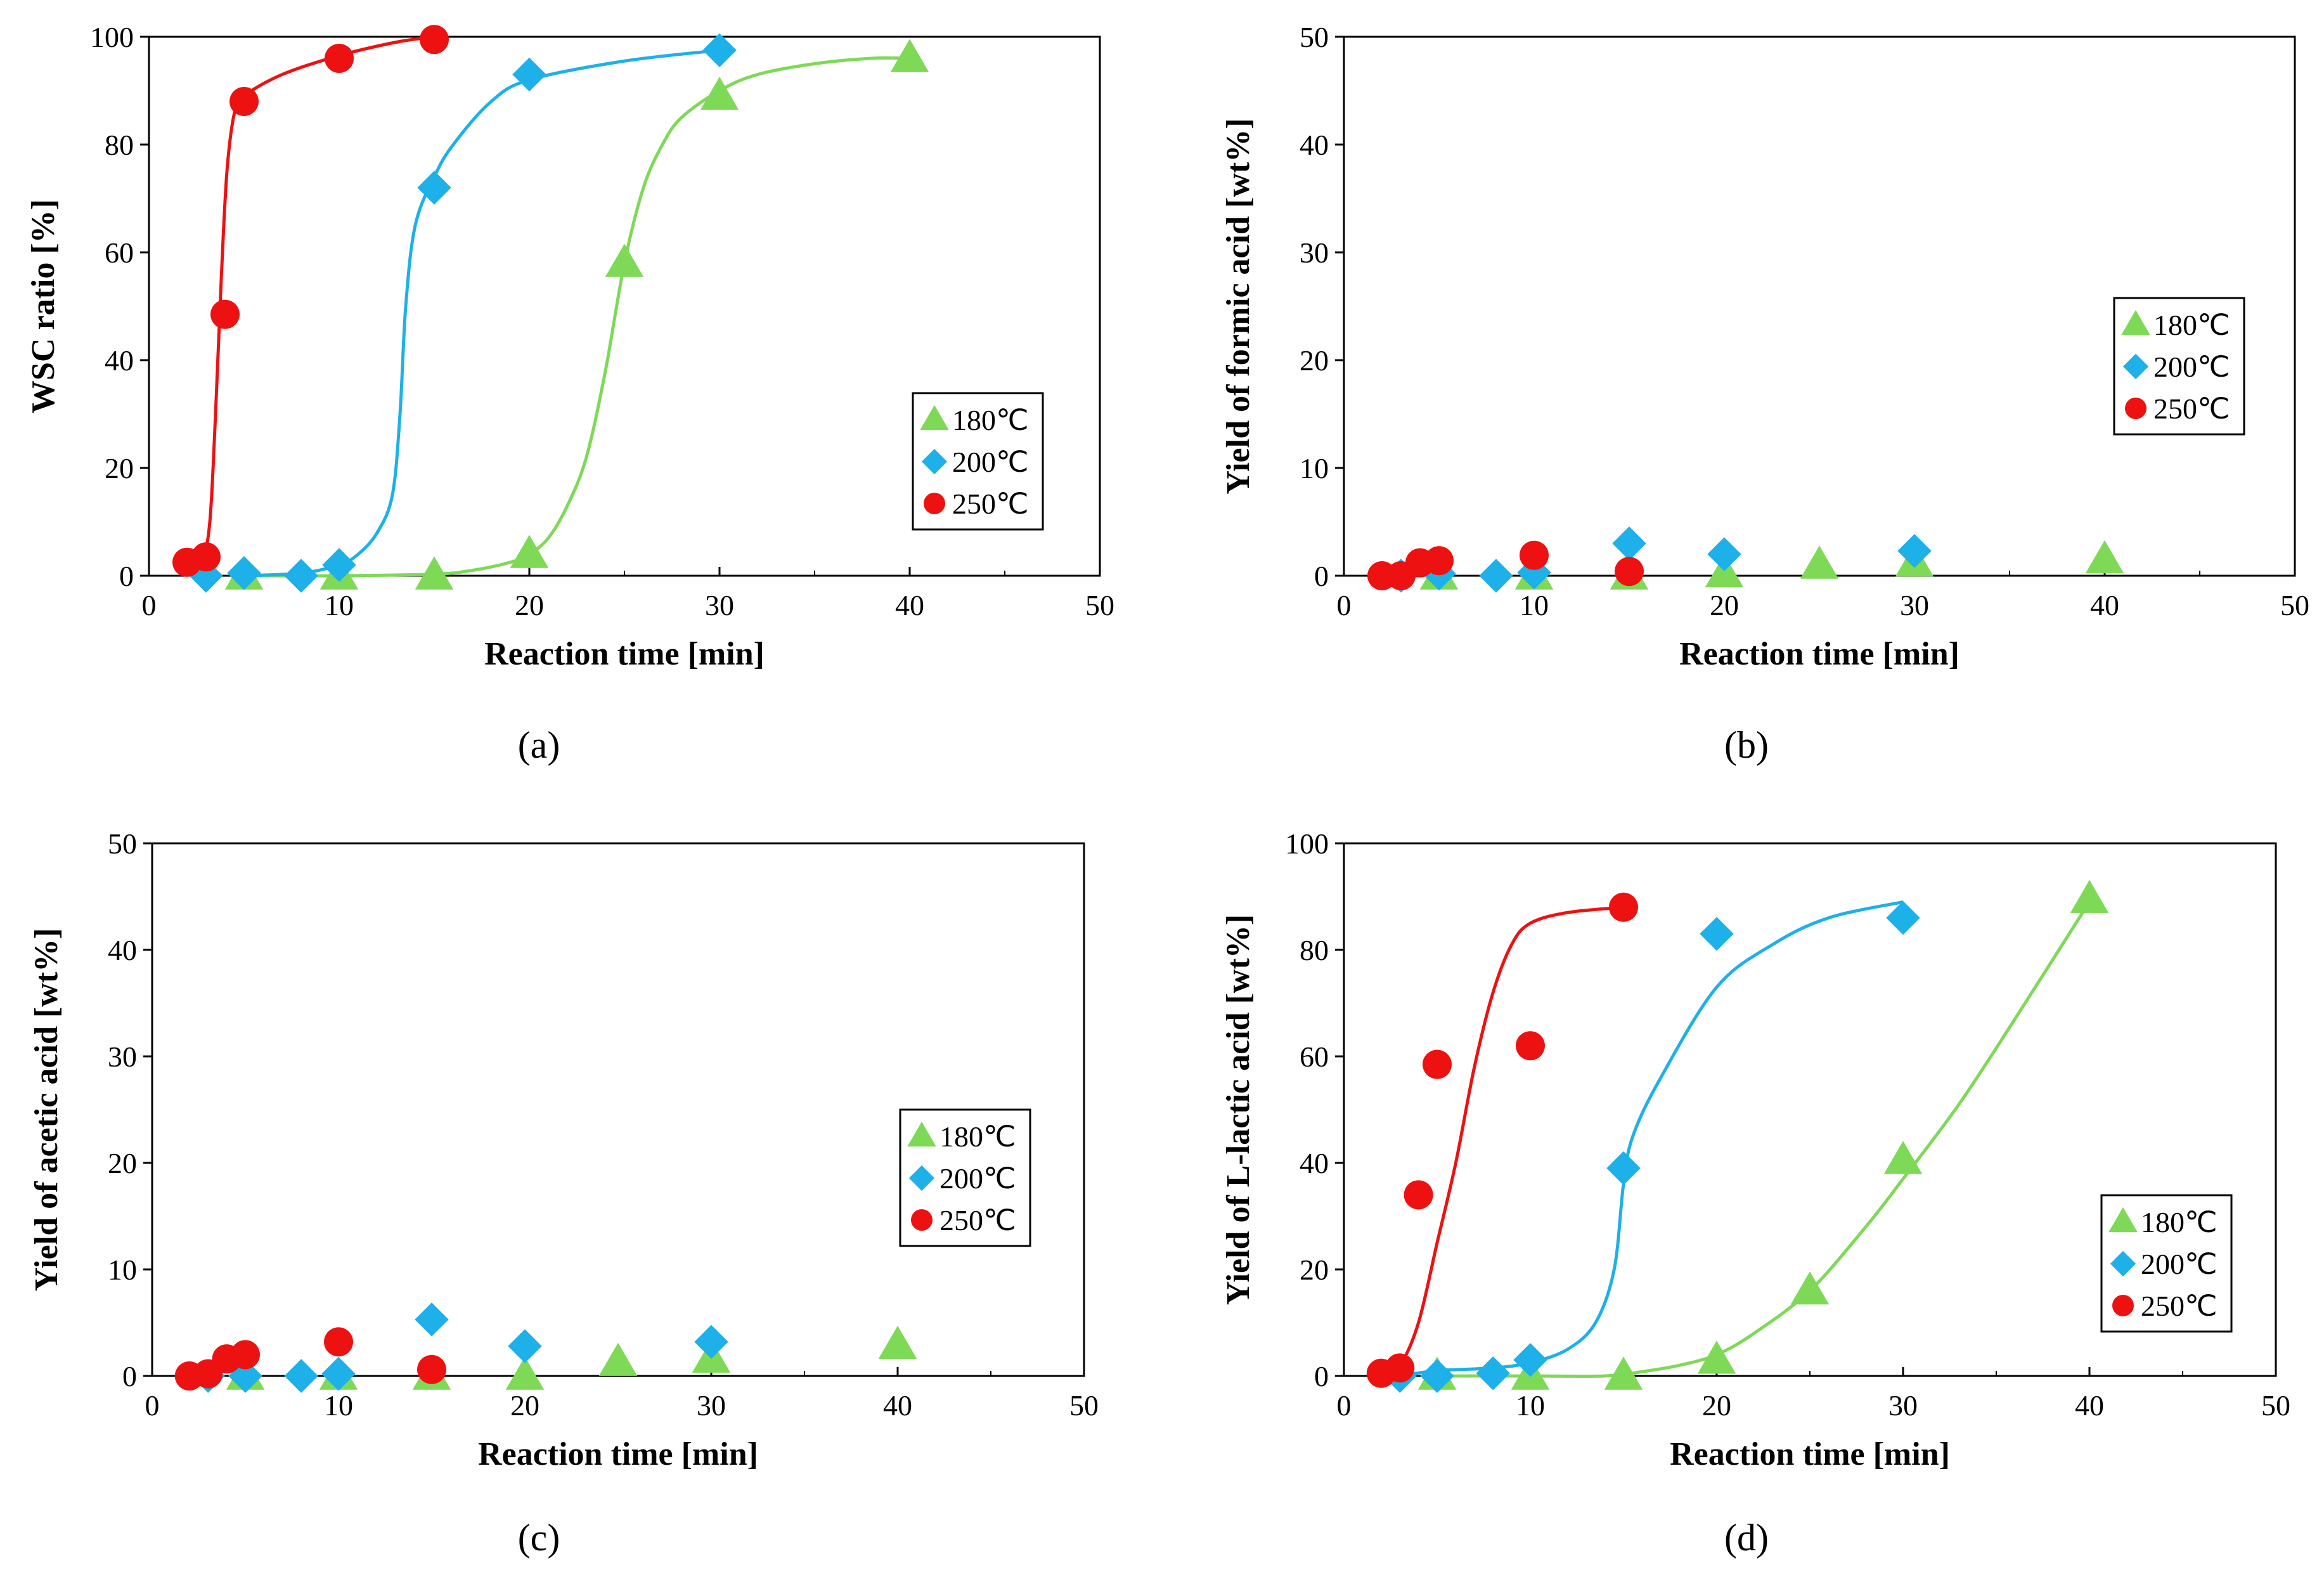 The height and width of the screenshot is (1589, 2324). I want to click on y-tick-label: 60, so click(120, 253).